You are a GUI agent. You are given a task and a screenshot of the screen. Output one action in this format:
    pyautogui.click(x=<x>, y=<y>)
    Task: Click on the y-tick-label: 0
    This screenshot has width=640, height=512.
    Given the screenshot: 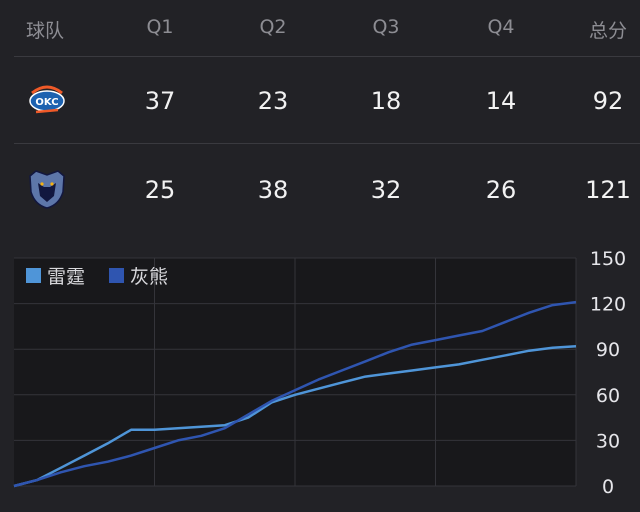 What is the action you would take?
    pyautogui.click(x=608, y=487)
    